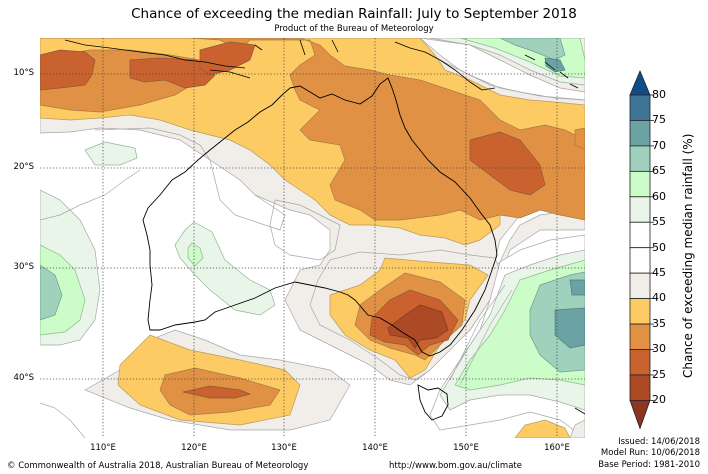 The image size is (708, 474). Describe the element at coordinates (445, 66) in the screenshot. I see `coastline-png` at that location.